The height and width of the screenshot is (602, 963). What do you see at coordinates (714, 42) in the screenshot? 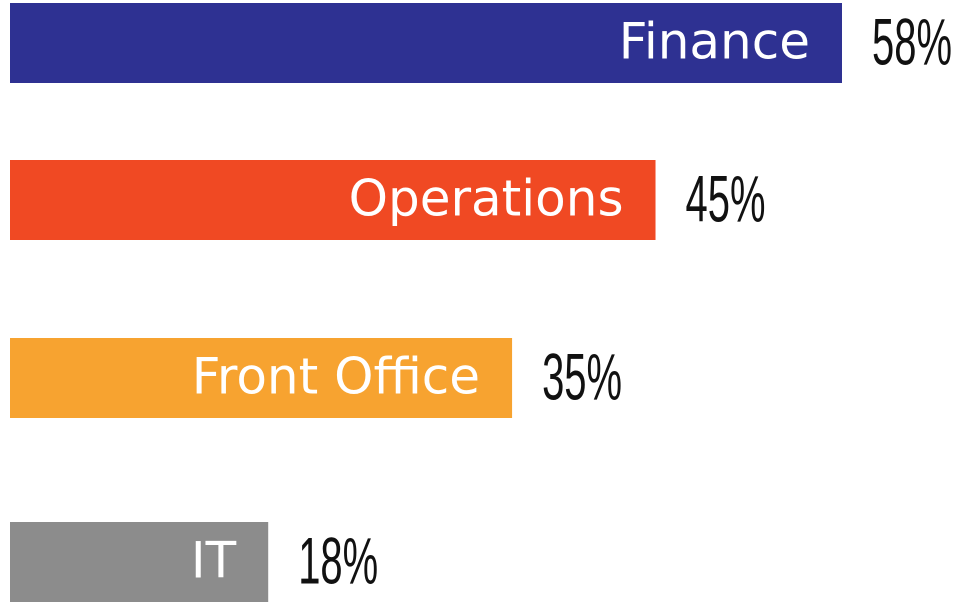
I see `category-label: Finance` at bounding box center [714, 42].